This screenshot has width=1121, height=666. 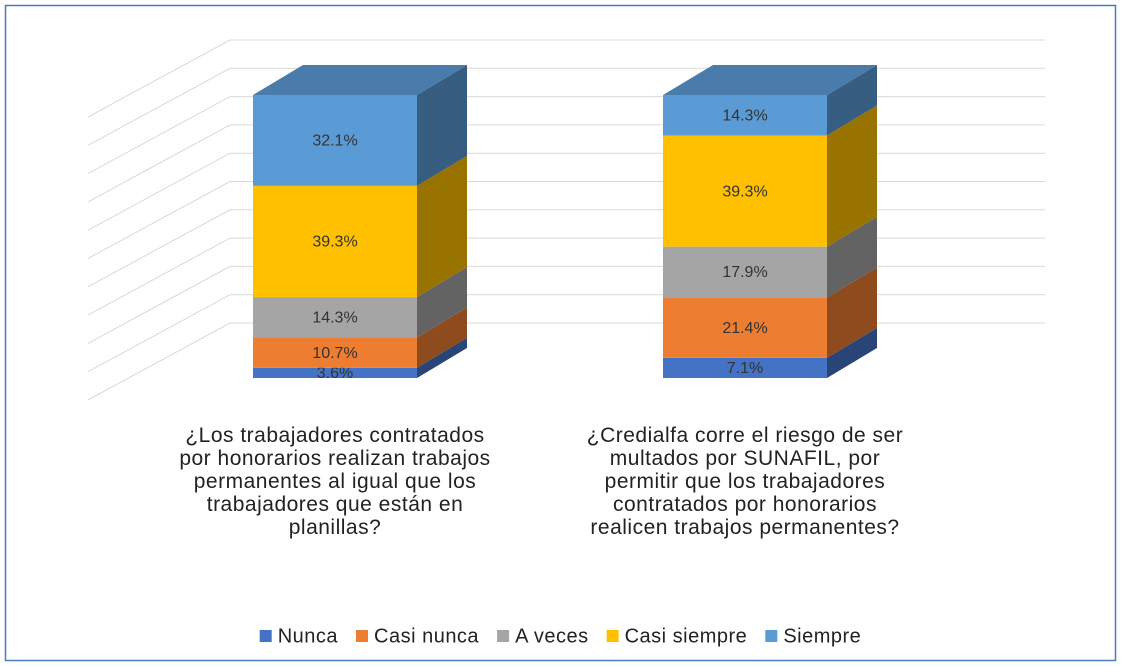 What do you see at coordinates (308, 636) in the screenshot?
I see `legend-label: Nunca` at bounding box center [308, 636].